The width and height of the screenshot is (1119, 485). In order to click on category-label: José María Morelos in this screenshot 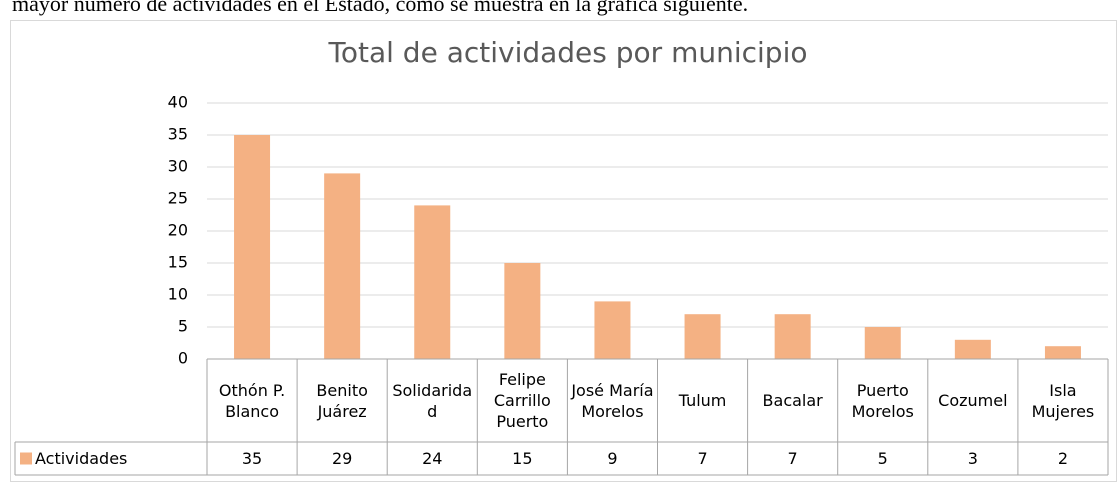, I will do `click(612, 400)`.